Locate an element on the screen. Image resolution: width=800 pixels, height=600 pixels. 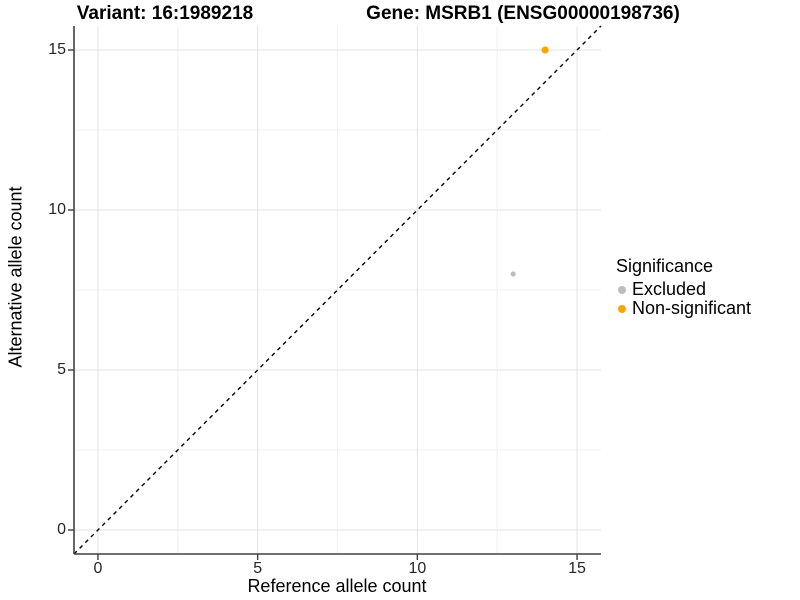
legend-row: Non-significant is located at coordinates (684, 308).